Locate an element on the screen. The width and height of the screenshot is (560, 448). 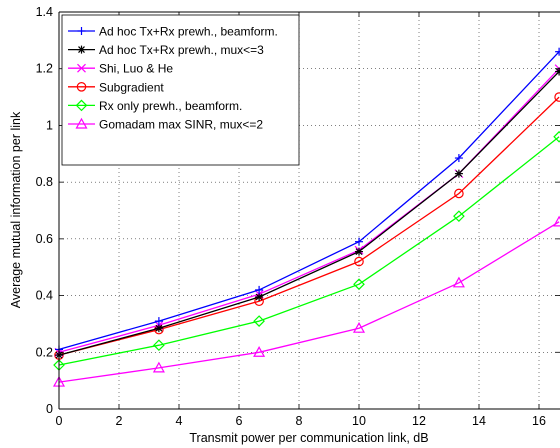
x-tick-label: 8 is located at coordinates (299, 421).